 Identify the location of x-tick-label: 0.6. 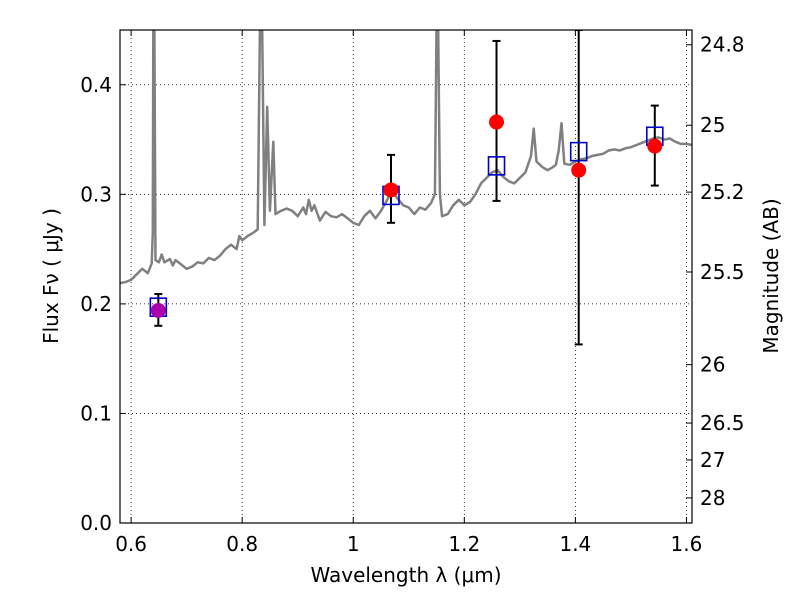
(131, 544).